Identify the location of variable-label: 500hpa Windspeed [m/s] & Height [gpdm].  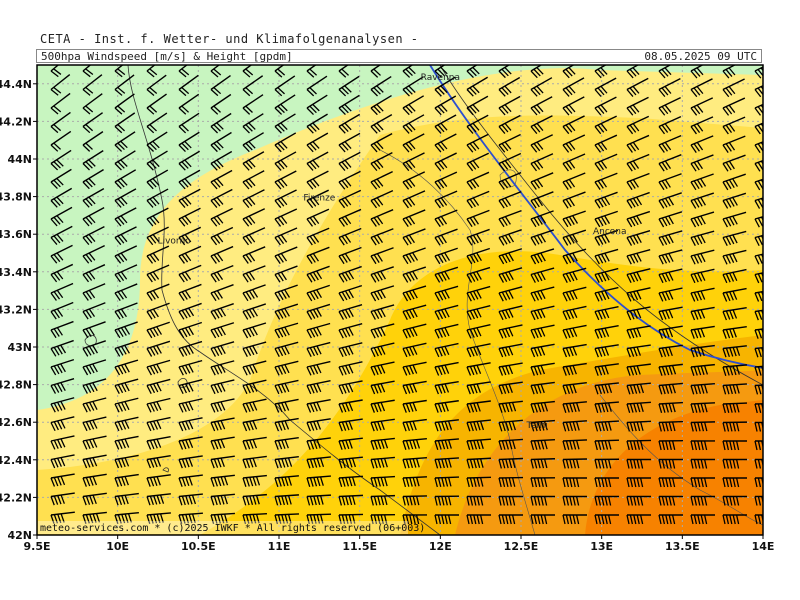
(167, 56).